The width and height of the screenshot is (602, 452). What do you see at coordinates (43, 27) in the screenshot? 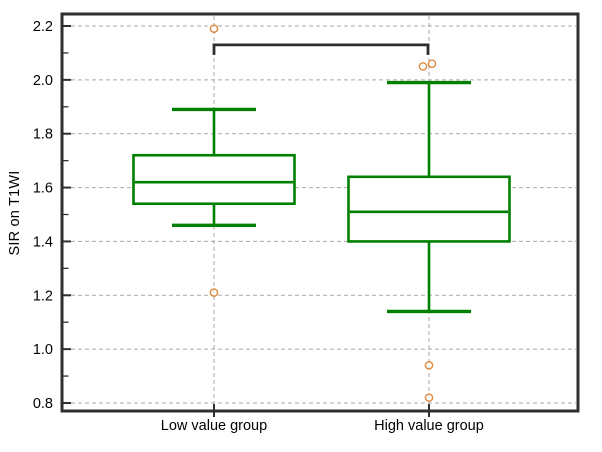
I see `y-tick-label: 2.2` at bounding box center [43, 27].